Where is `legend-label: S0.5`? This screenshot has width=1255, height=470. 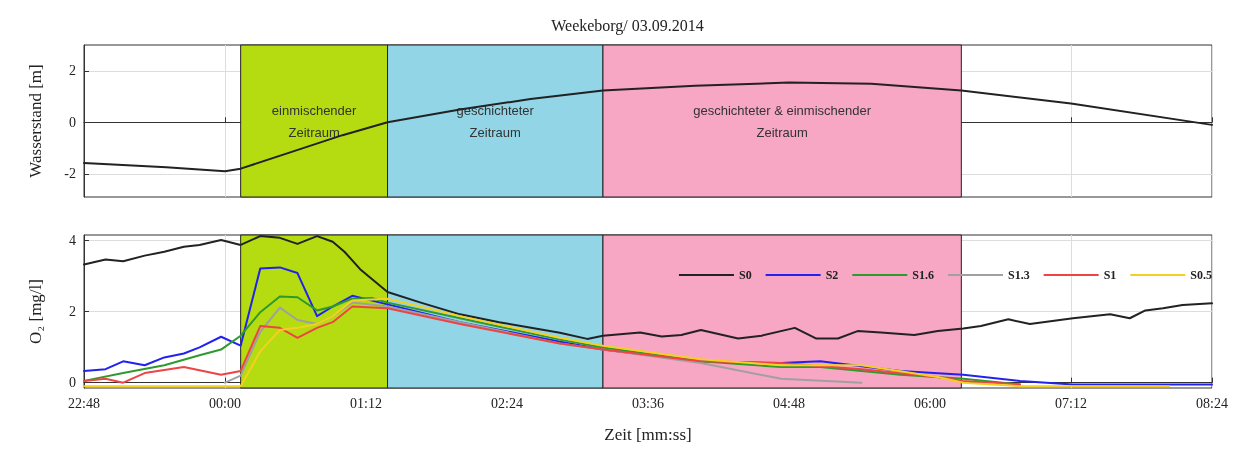
legend-label: S0.5 is located at coordinates (1201, 275).